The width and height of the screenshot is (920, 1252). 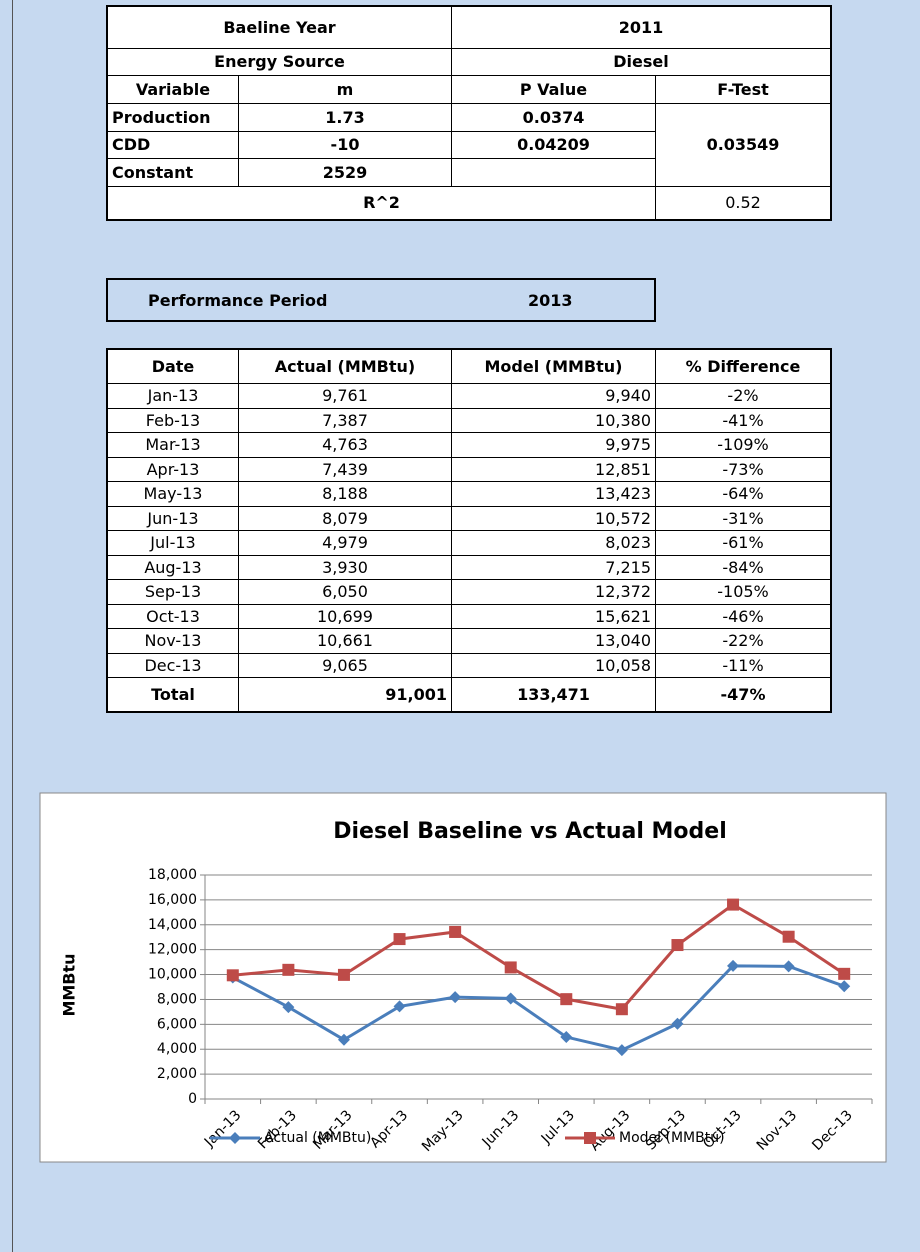 I want to click on cell: Apr-13, so click(x=172, y=469).